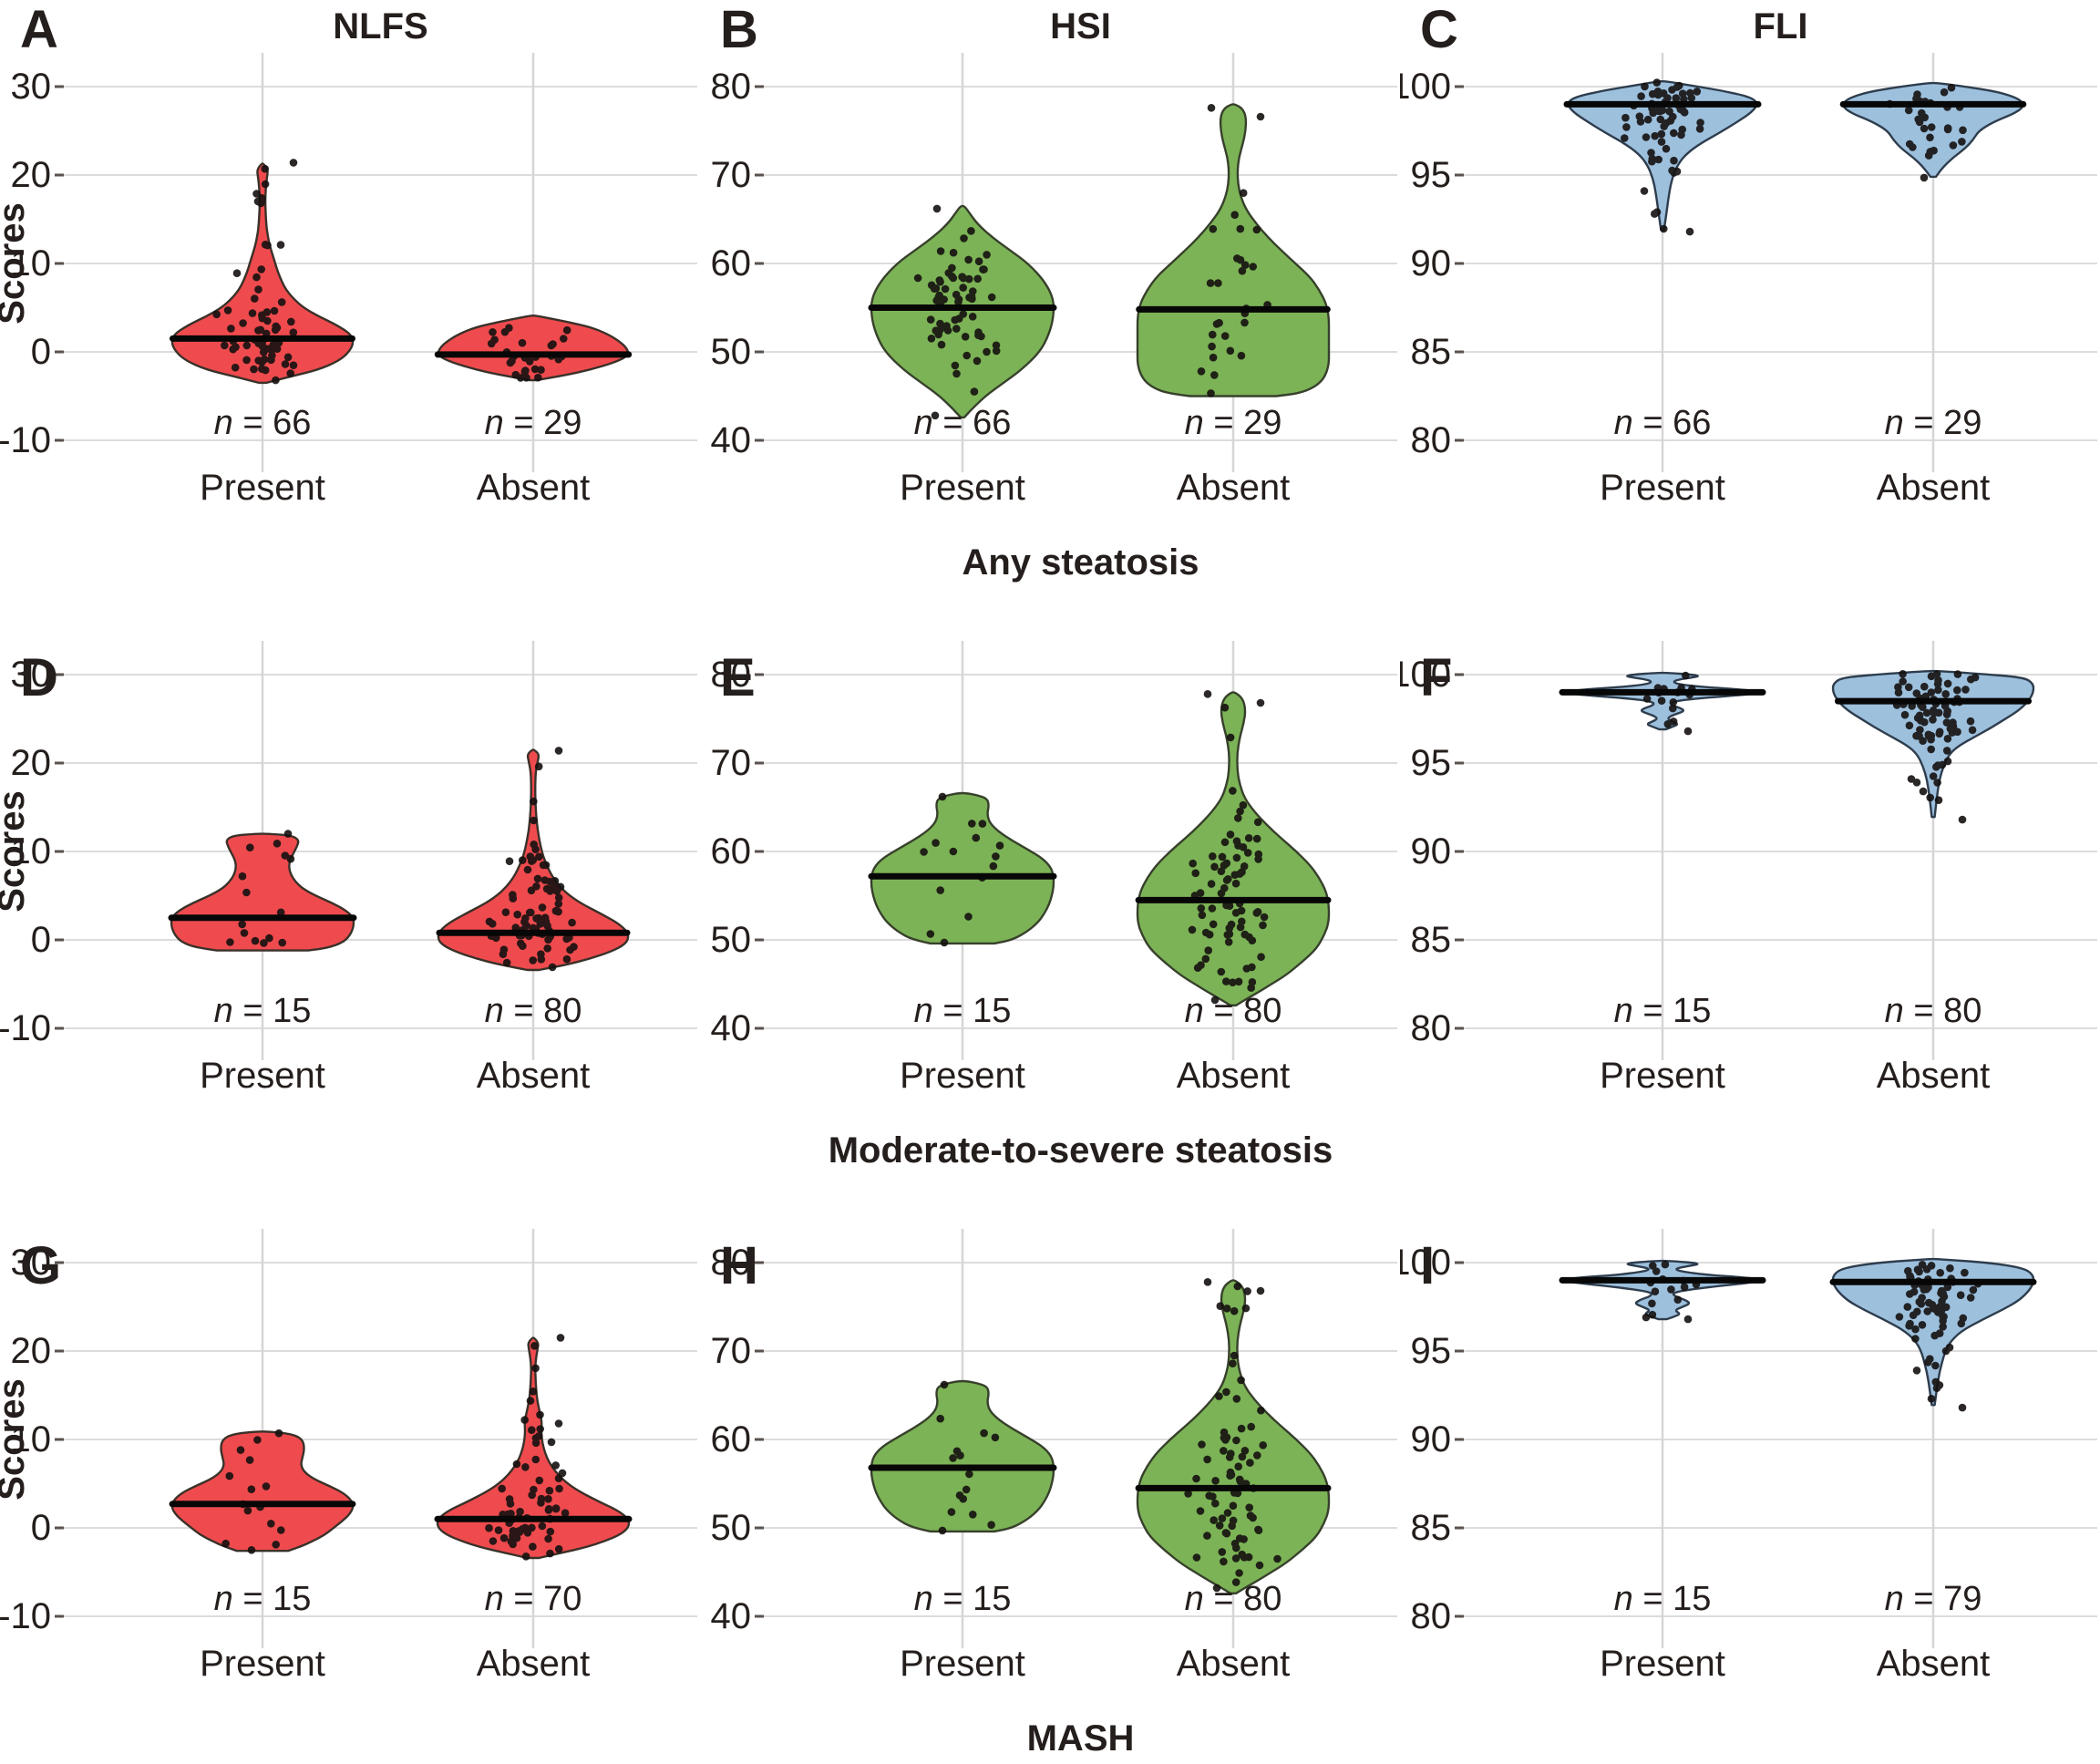 This screenshot has height=1764, width=2100. What do you see at coordinates (32, 263) in the screenshot?
I see `y-tick-label: 10` at bounding box center [32, 263].